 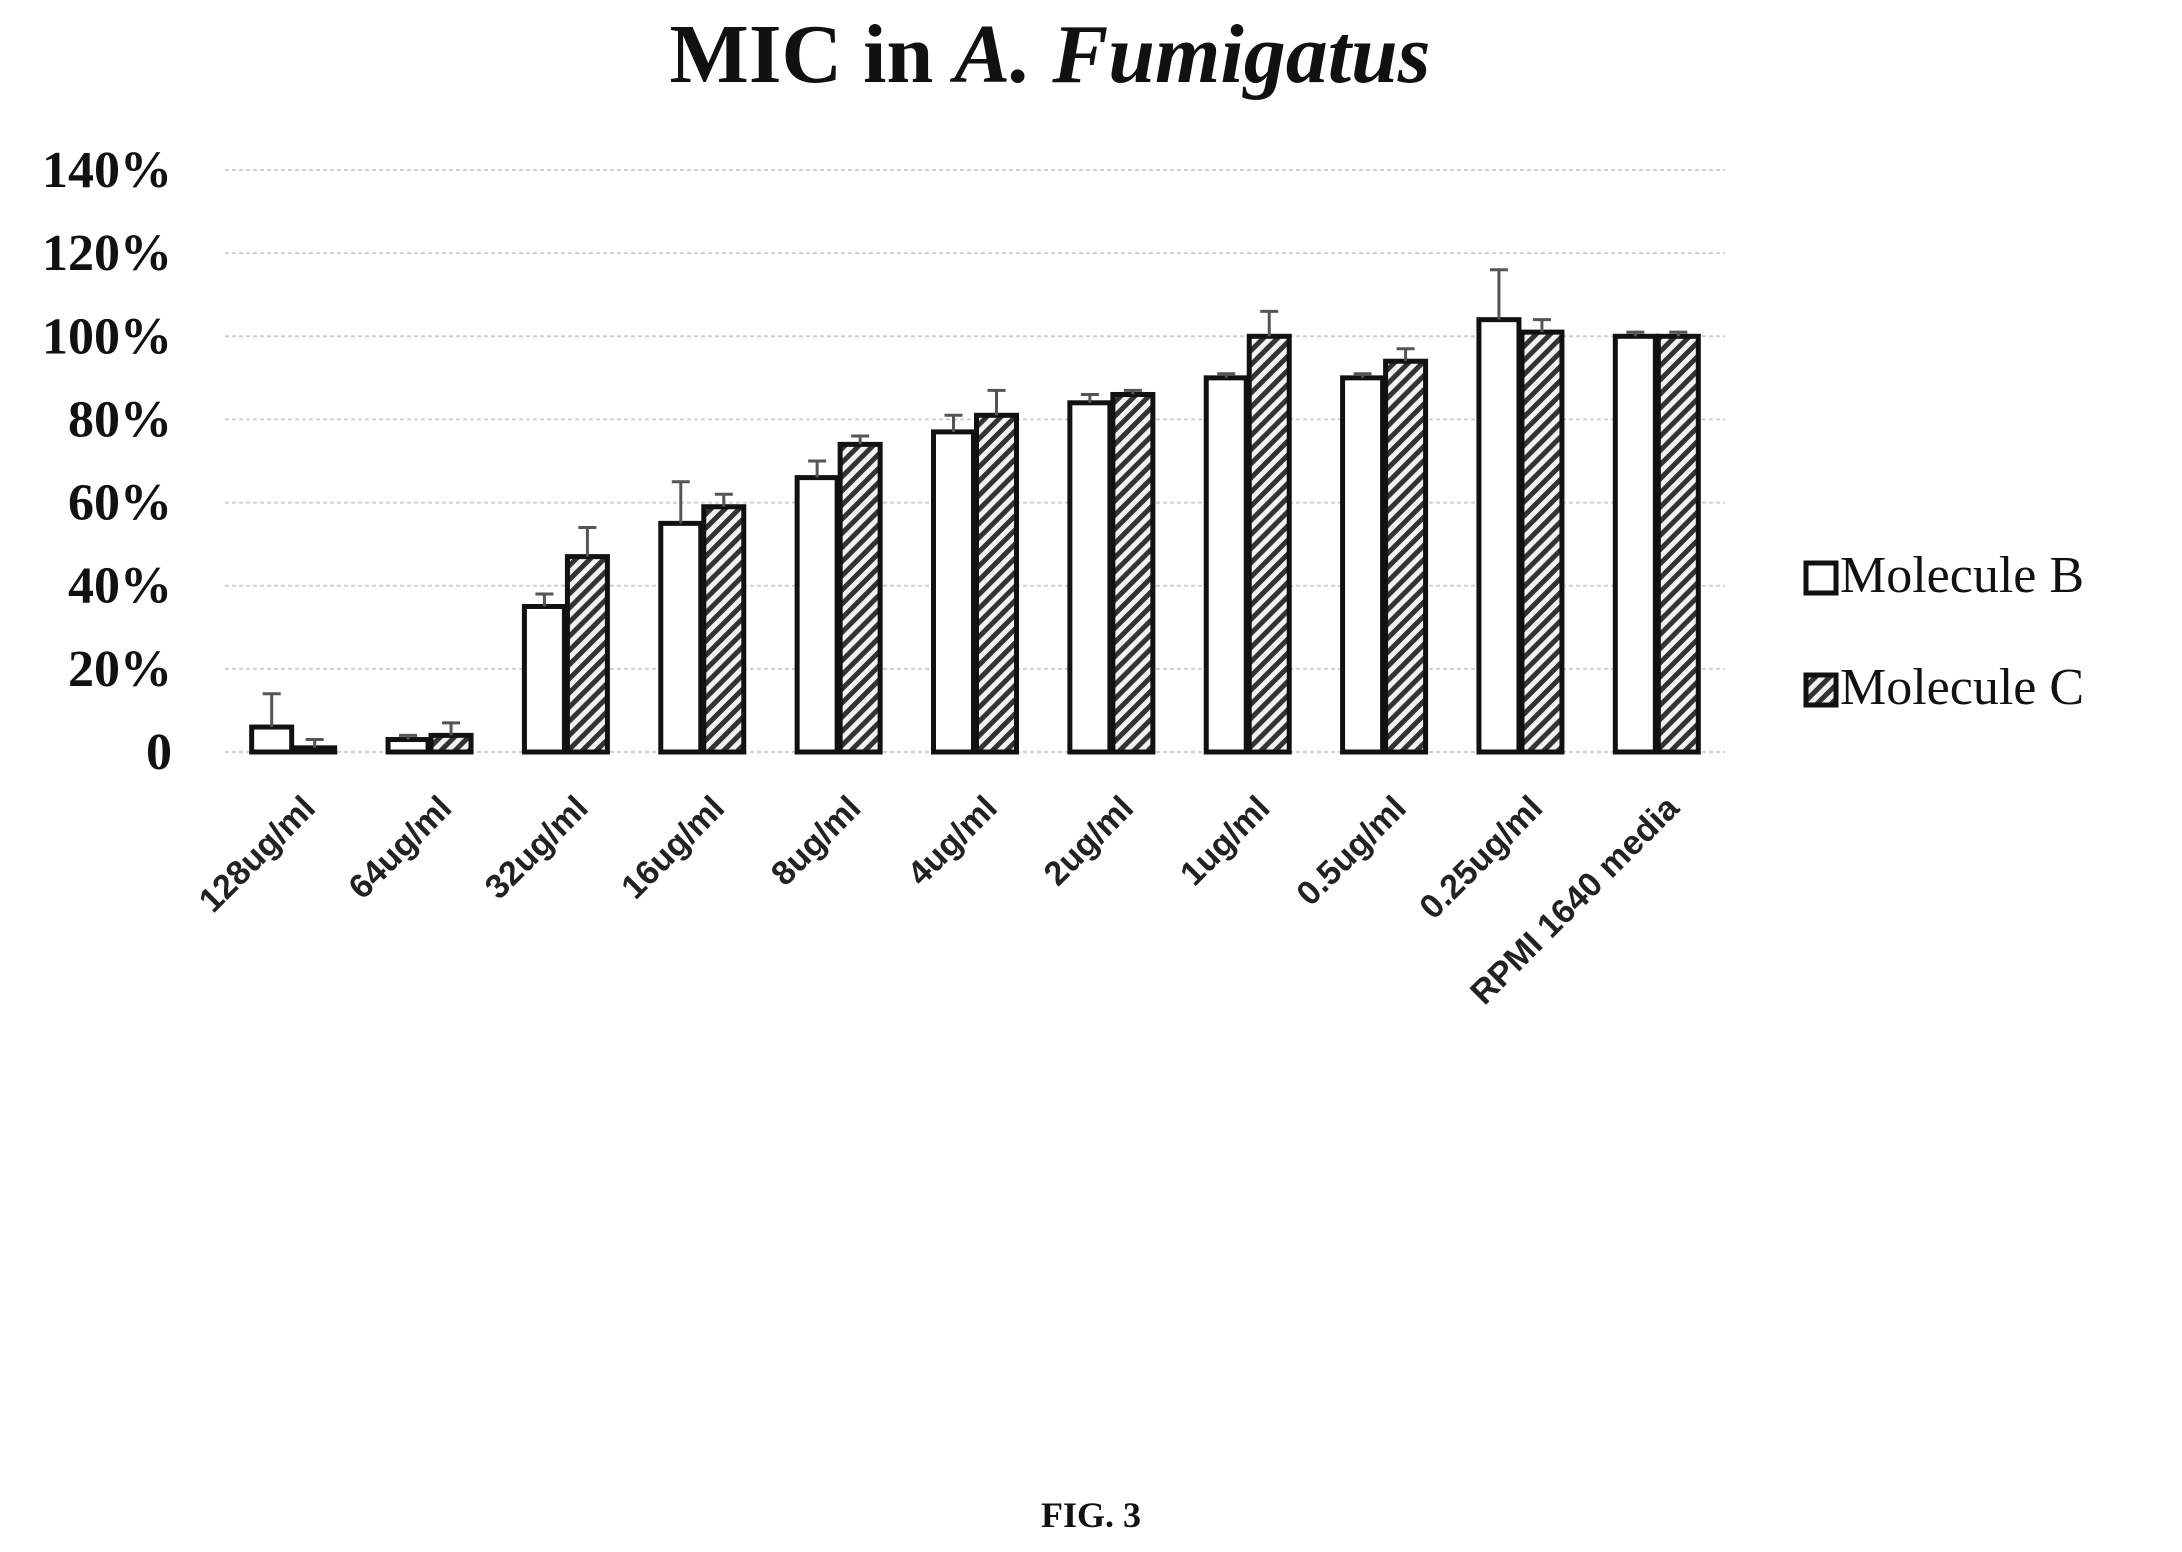 I want to click on x-tick-label: 64ug/ml, so click(x=400, y=848).